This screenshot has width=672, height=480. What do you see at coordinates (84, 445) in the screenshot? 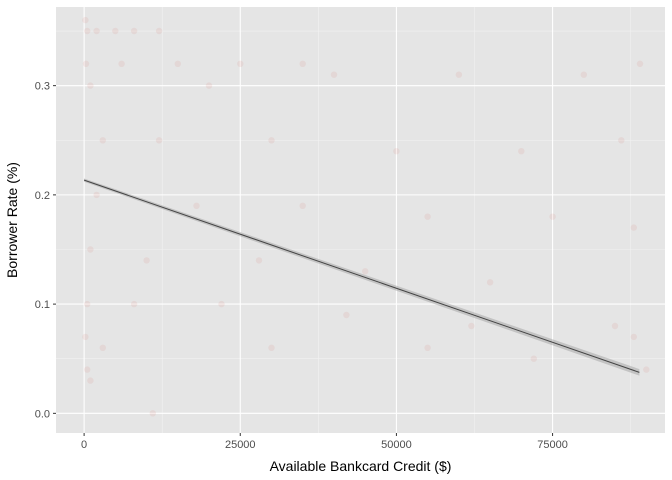
I see `x-tick-label: 0` at bounding box center [84, 445].